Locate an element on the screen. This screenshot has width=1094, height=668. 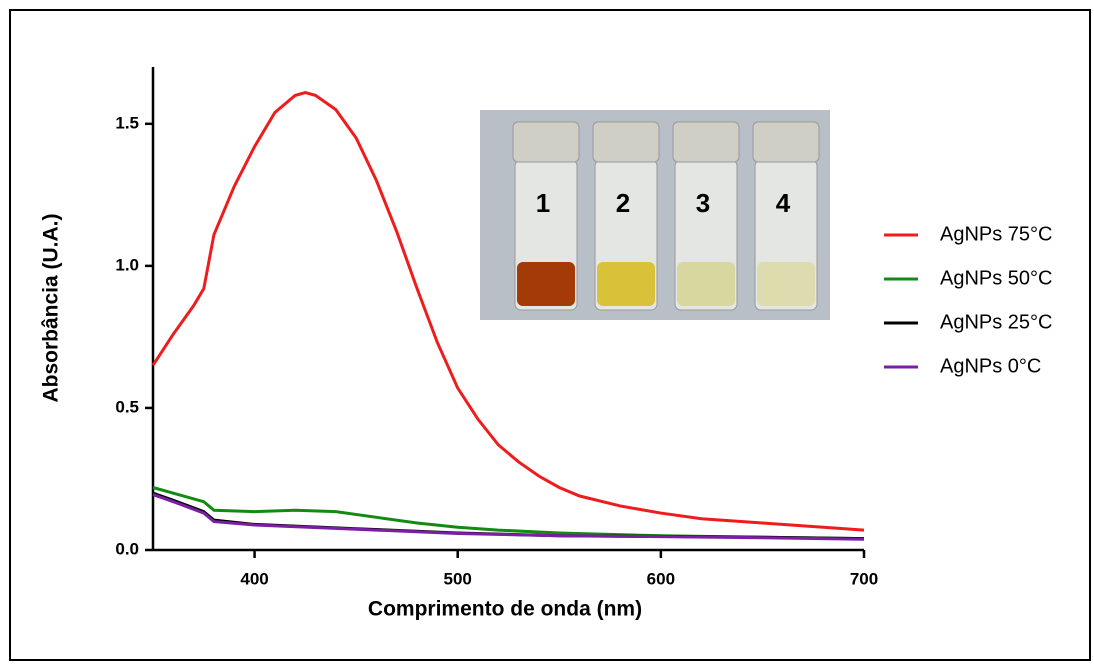
inset-label: 3 is located at coordinates (703, 203).